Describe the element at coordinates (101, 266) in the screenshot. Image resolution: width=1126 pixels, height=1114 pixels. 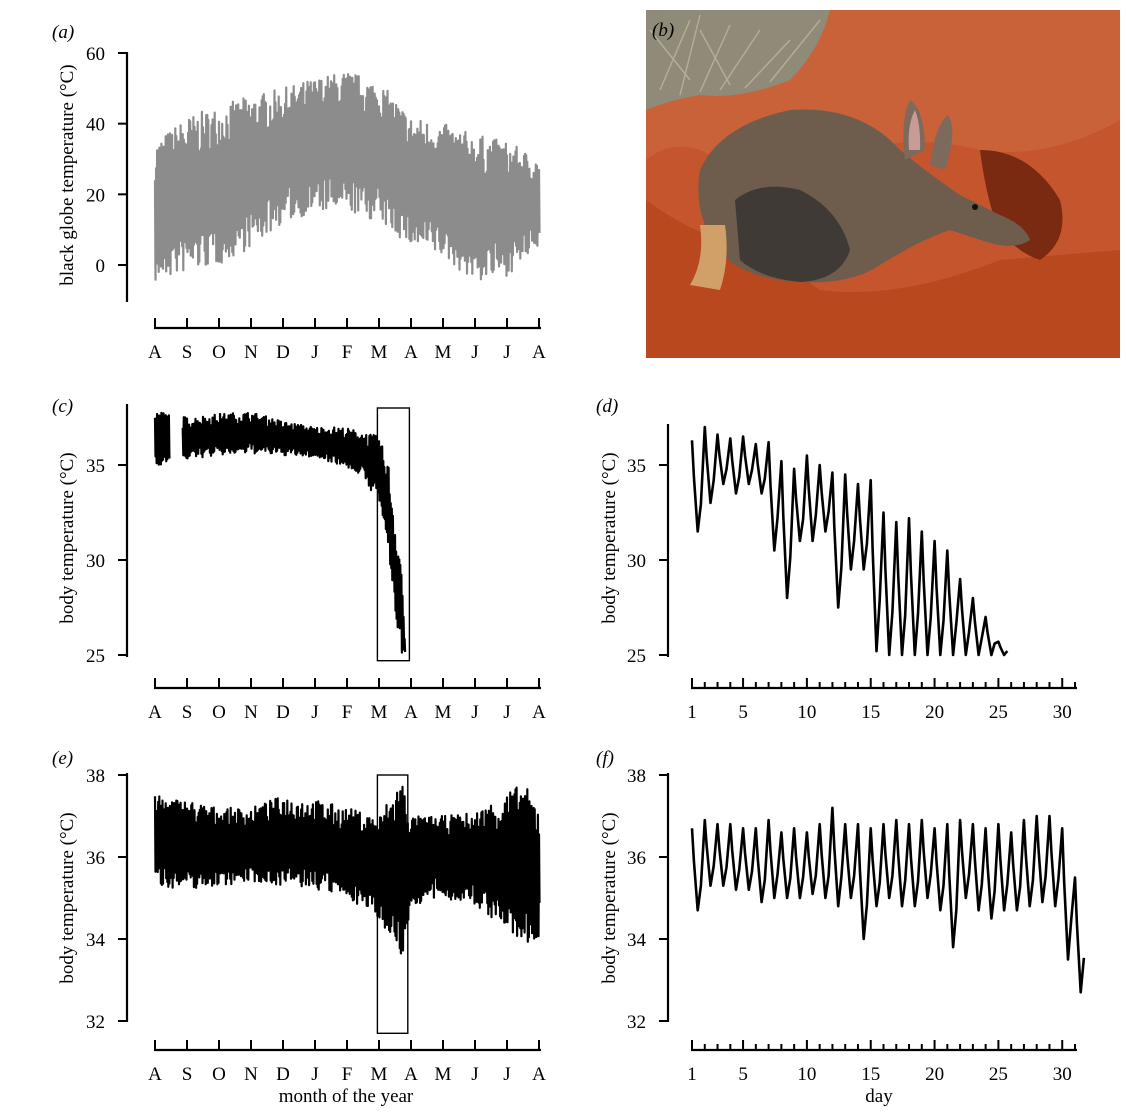
I see `y-tick-label-a-0: 0` at that location.